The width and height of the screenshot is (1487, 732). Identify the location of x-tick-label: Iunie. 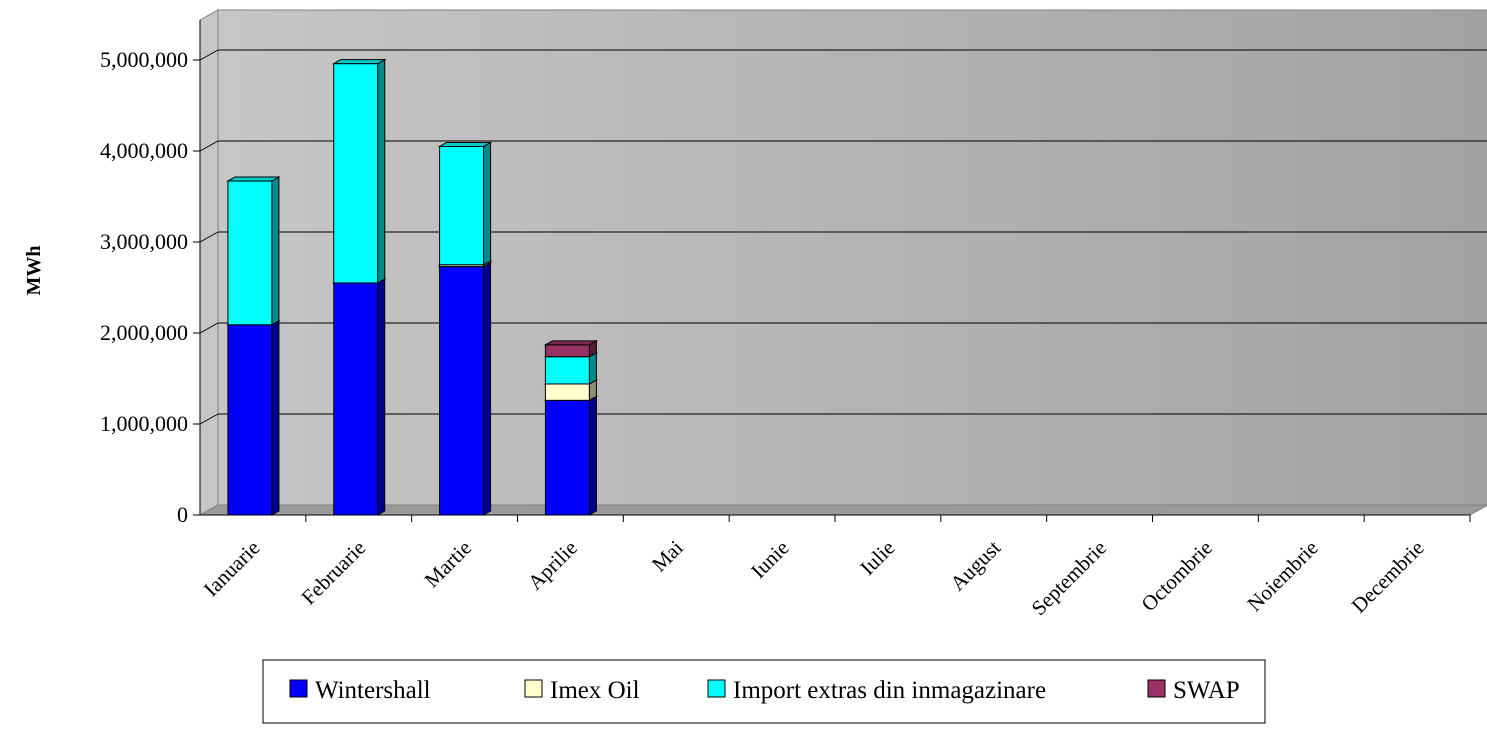
(769, 559).